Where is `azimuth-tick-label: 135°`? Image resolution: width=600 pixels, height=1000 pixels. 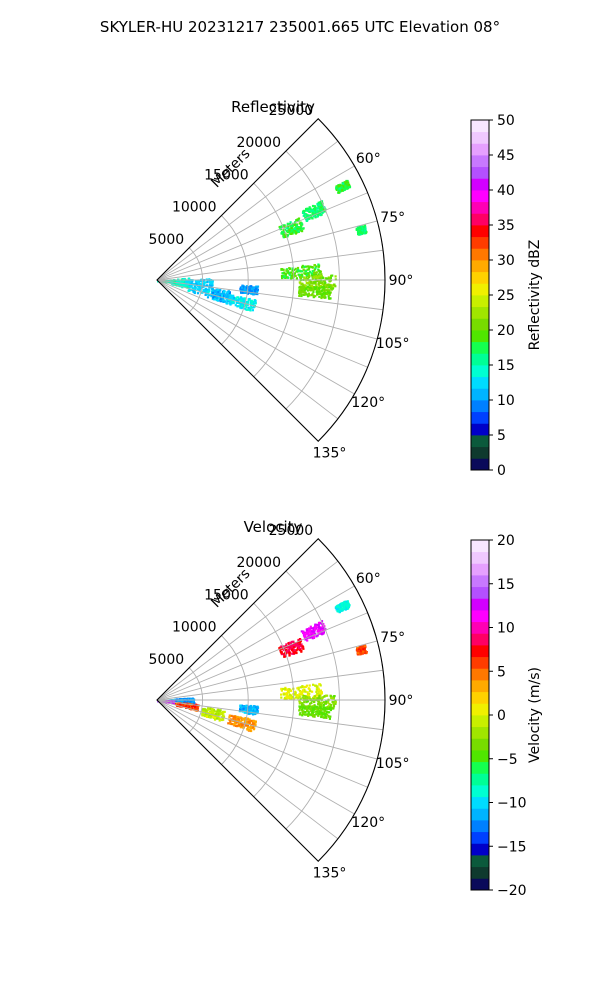
azimuth-tick-label: 135° is located at coordinates (330, 874).